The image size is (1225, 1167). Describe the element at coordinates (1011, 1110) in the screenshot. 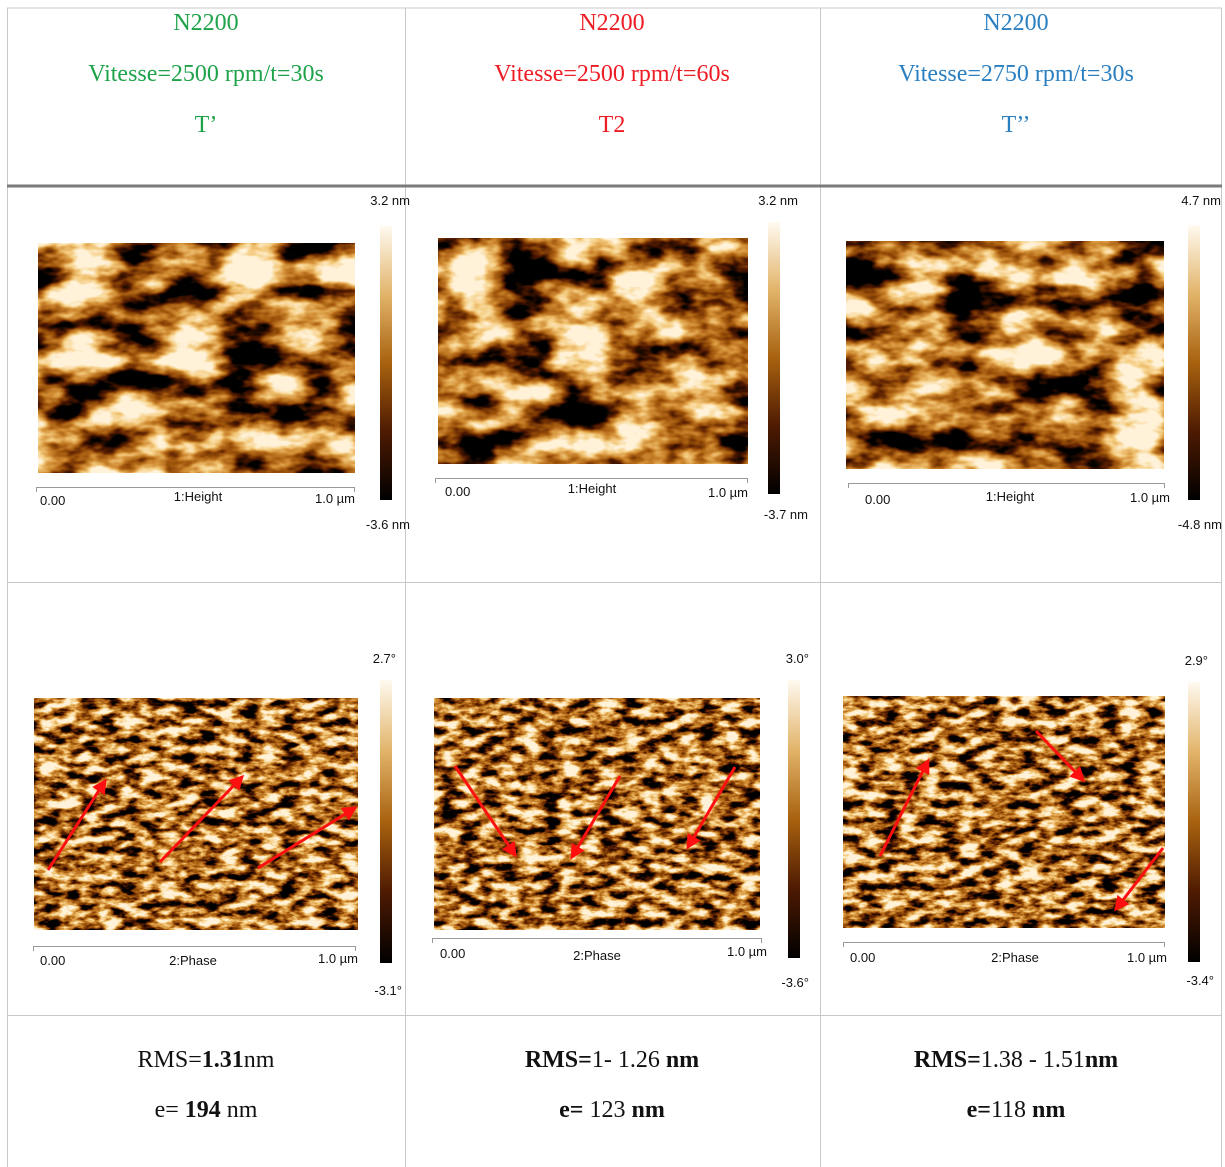

I see `result-text: 118` at that location.